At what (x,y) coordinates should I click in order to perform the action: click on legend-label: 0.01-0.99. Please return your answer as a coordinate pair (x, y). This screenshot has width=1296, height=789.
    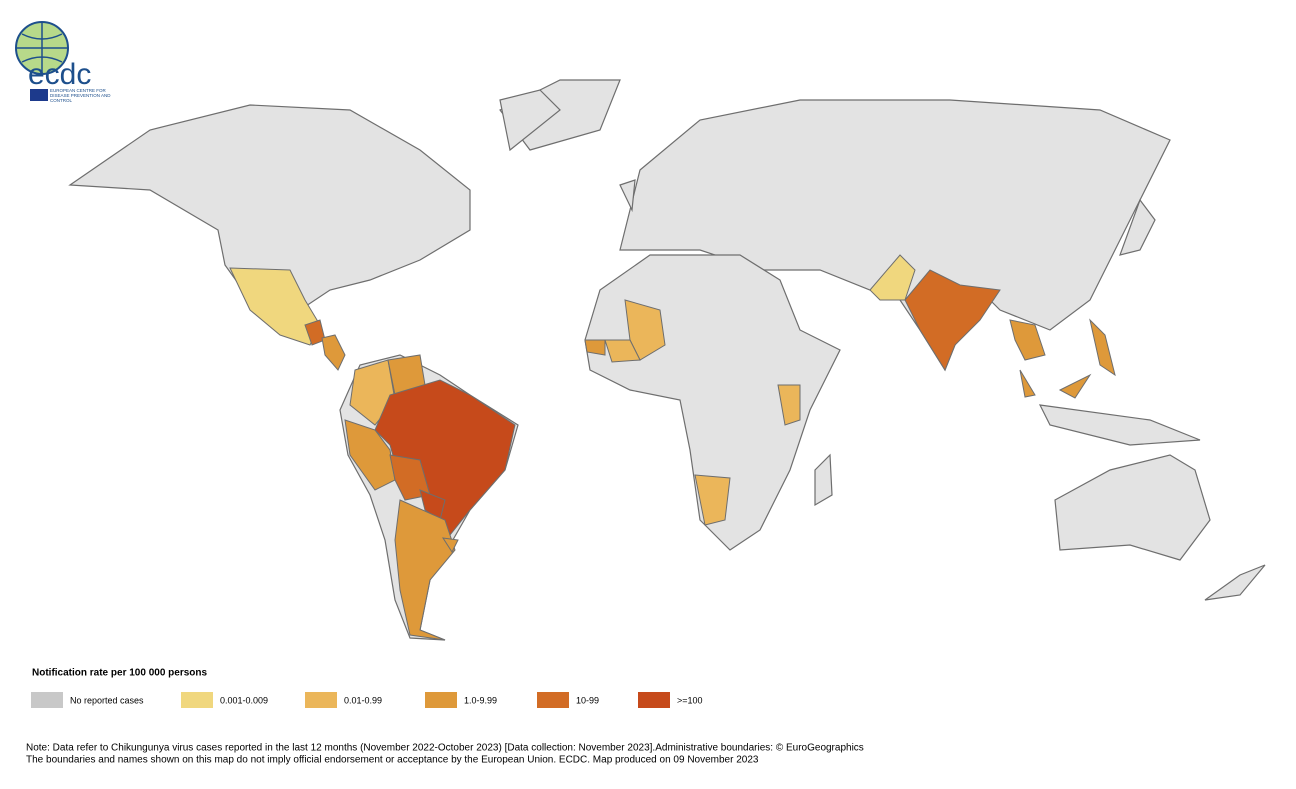
    Looking at the image, I should click on (363, 700).